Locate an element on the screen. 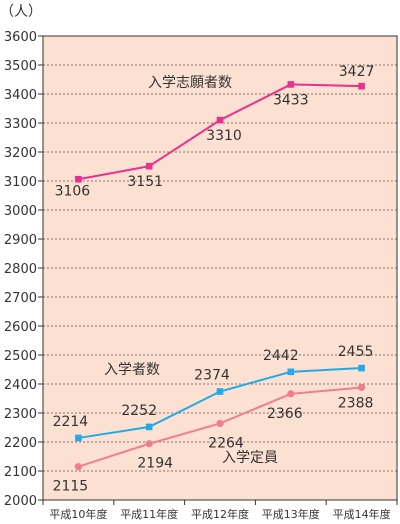  y-tick-label: 2800 is located at coordinates (20, 269).